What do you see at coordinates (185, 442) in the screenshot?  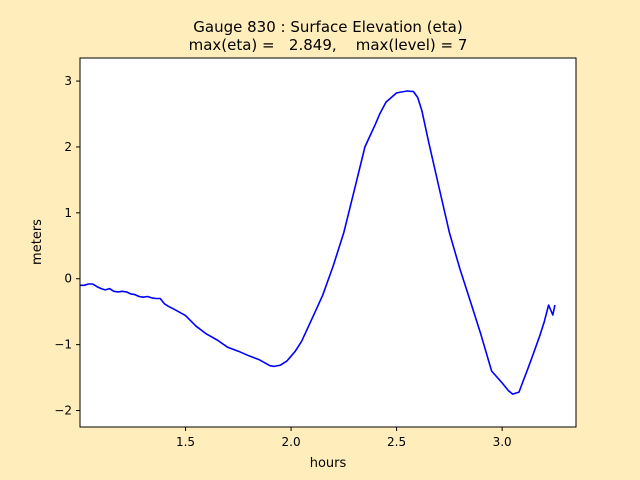 I see `x-tick-label: 1.5` at bounding box center [185, 442].